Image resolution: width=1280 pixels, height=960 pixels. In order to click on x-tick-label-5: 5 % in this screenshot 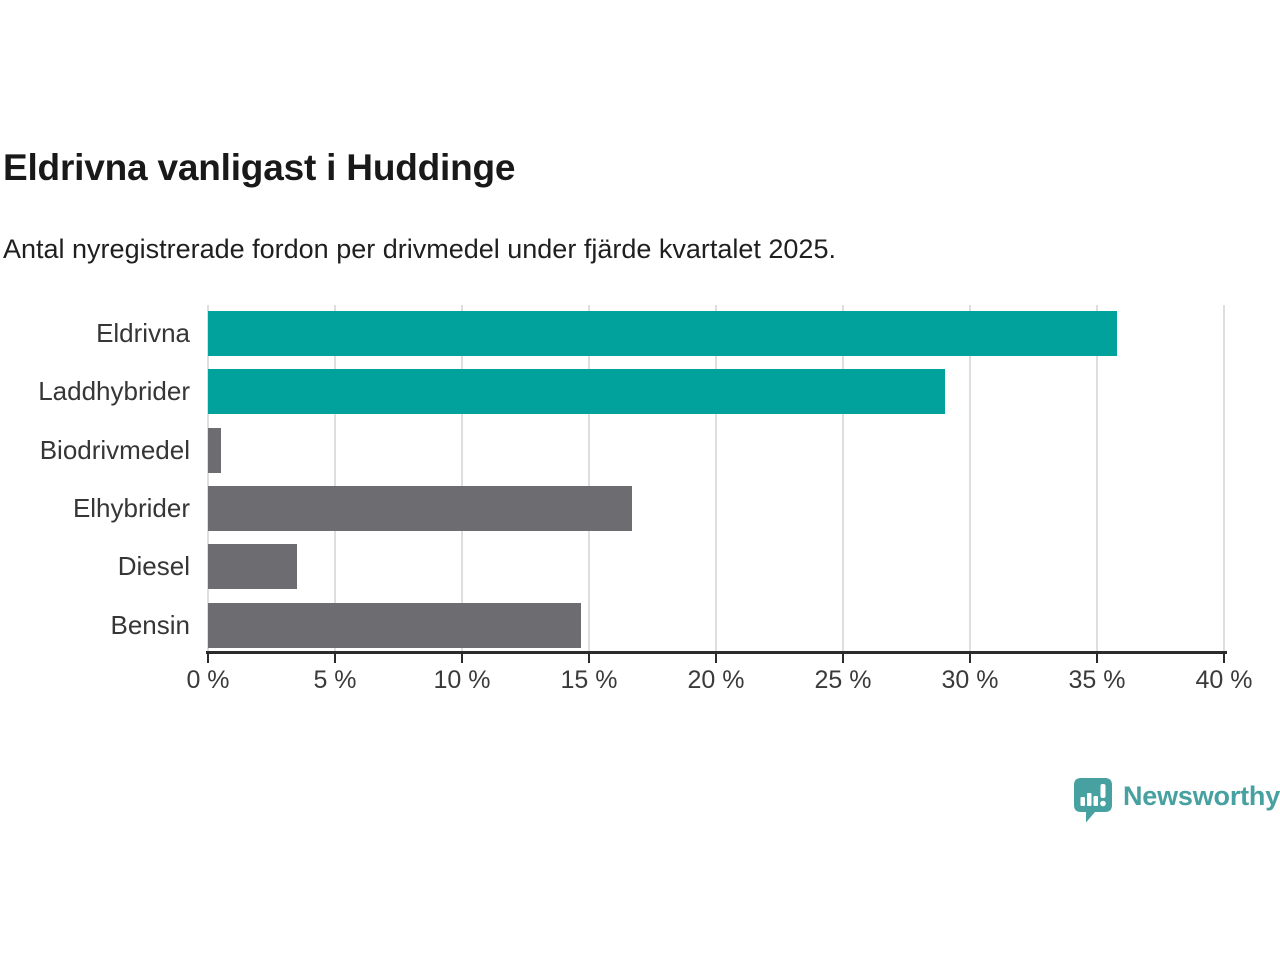, I will do `click(335, 680)`.